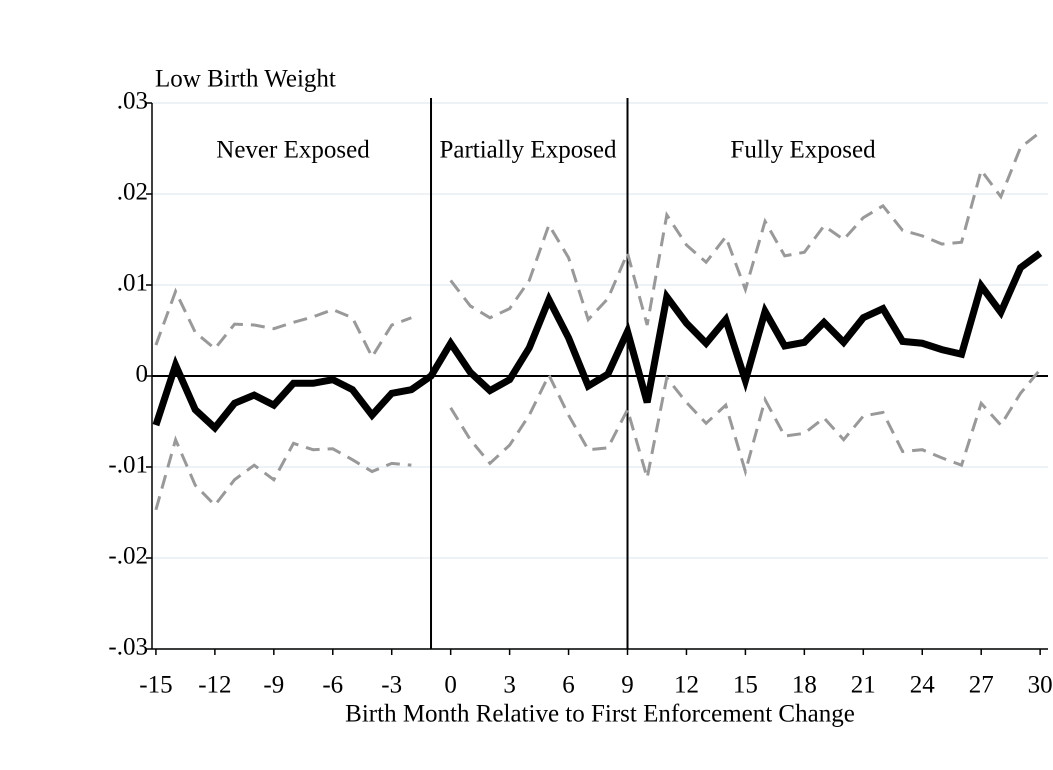 The width and height of the screenshot is (1053, 770). What do you see at coordinates (142, 374) in the screenshot?
I see `y-tick-label: 0` at bounding box center [142, 374].